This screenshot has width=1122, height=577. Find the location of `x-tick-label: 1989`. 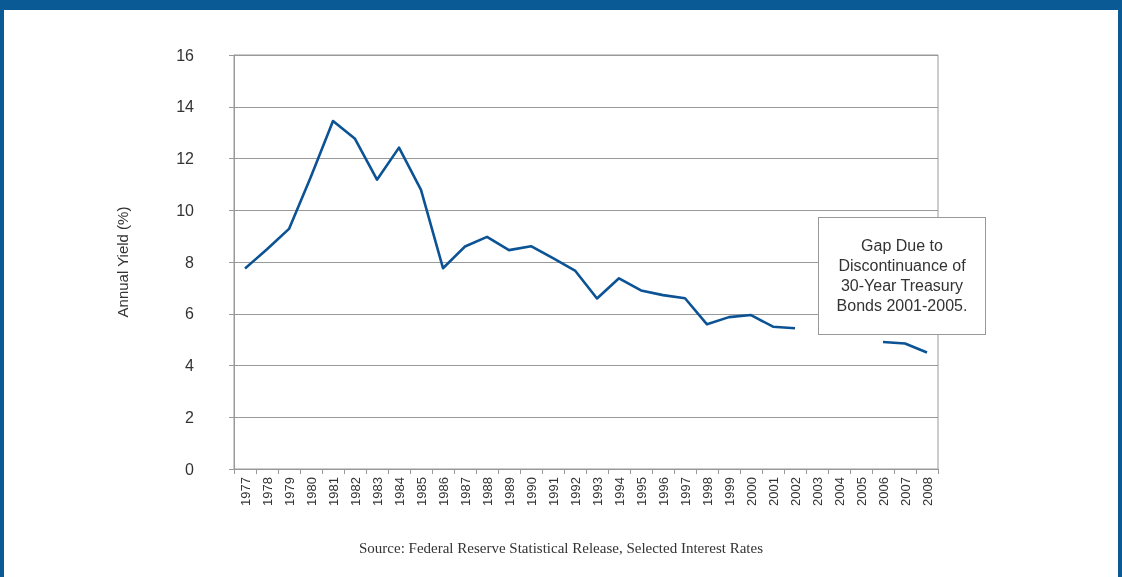

x-tick-label: 1989 is located at coordinates (509, 491).